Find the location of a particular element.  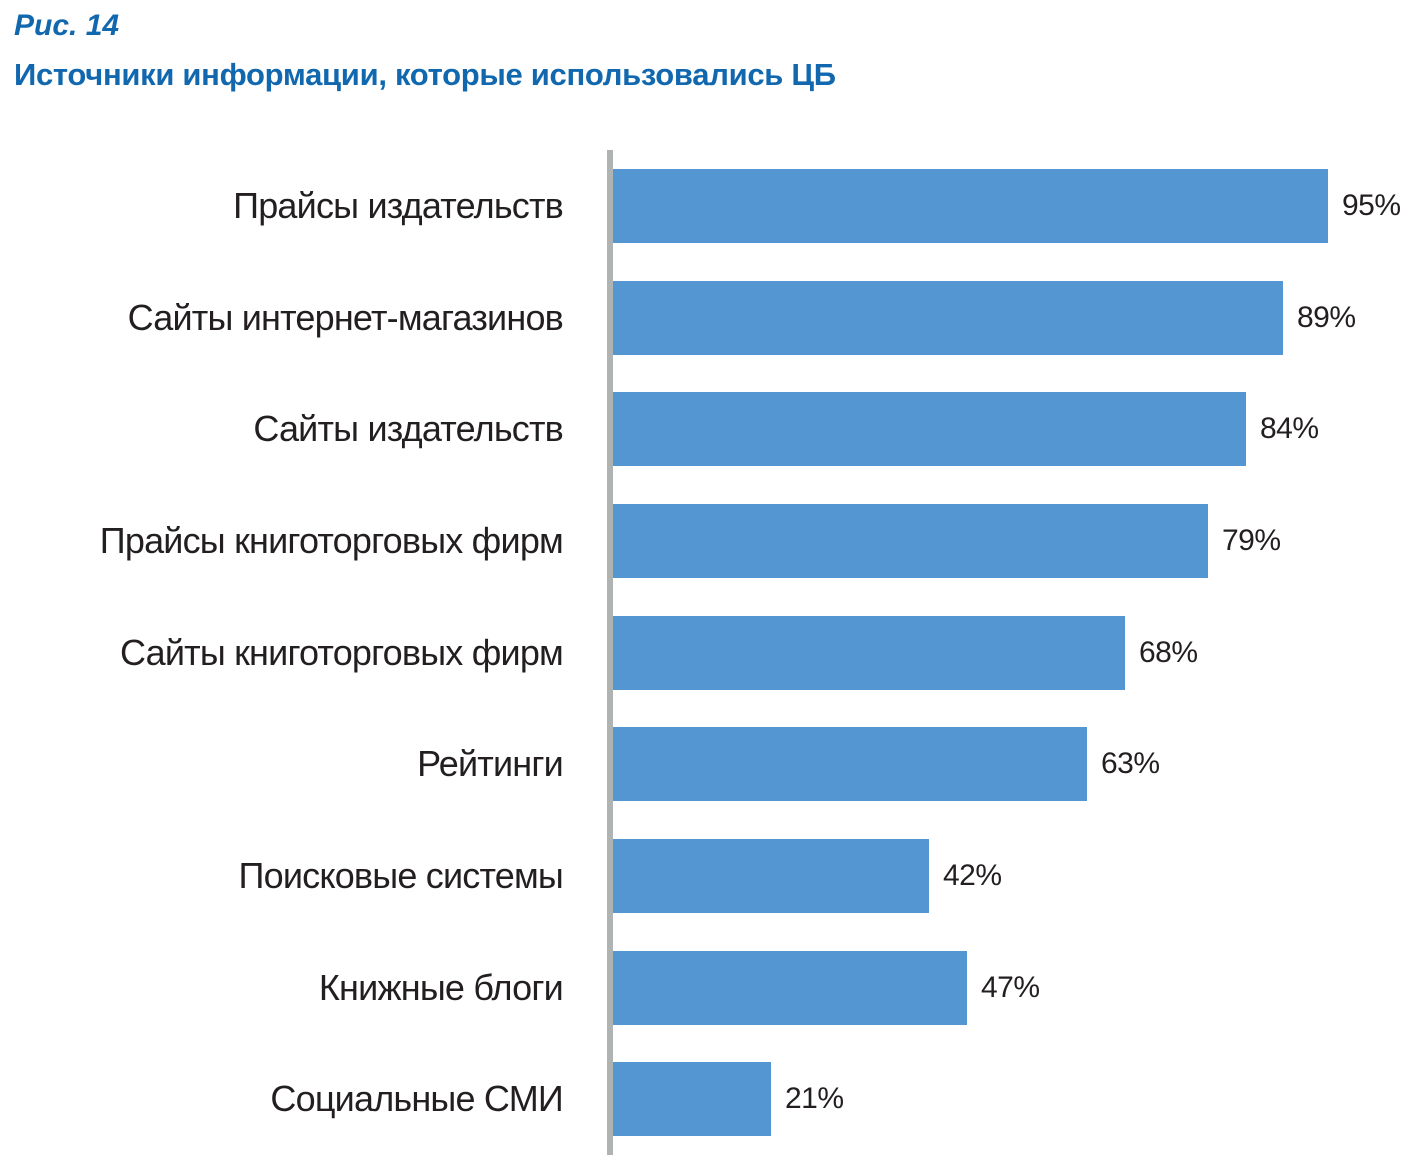

chart-row: Прайсы издательств 95% is located at coordinates (705, 206).